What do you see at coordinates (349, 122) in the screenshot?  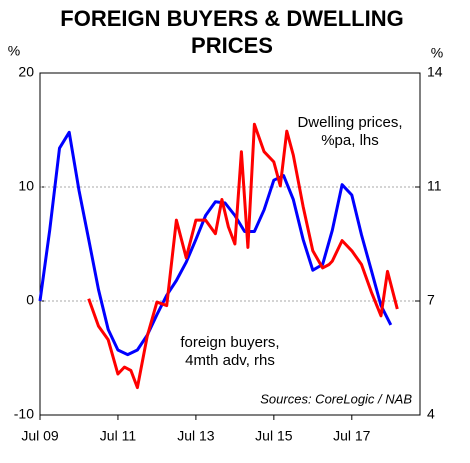 I see `series-label: Dwelling prices,` at bounding box center [349, 122].